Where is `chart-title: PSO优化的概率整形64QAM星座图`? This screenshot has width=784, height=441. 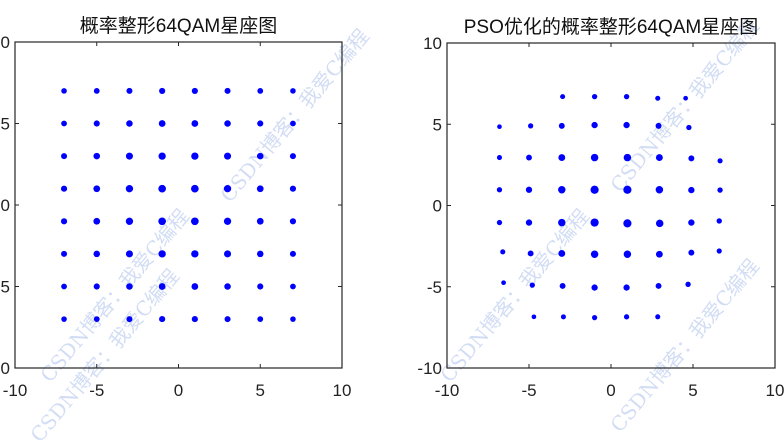
chart-title: PSO优化的概率整形64QAM星座图 is located at coordinates (611, 27).